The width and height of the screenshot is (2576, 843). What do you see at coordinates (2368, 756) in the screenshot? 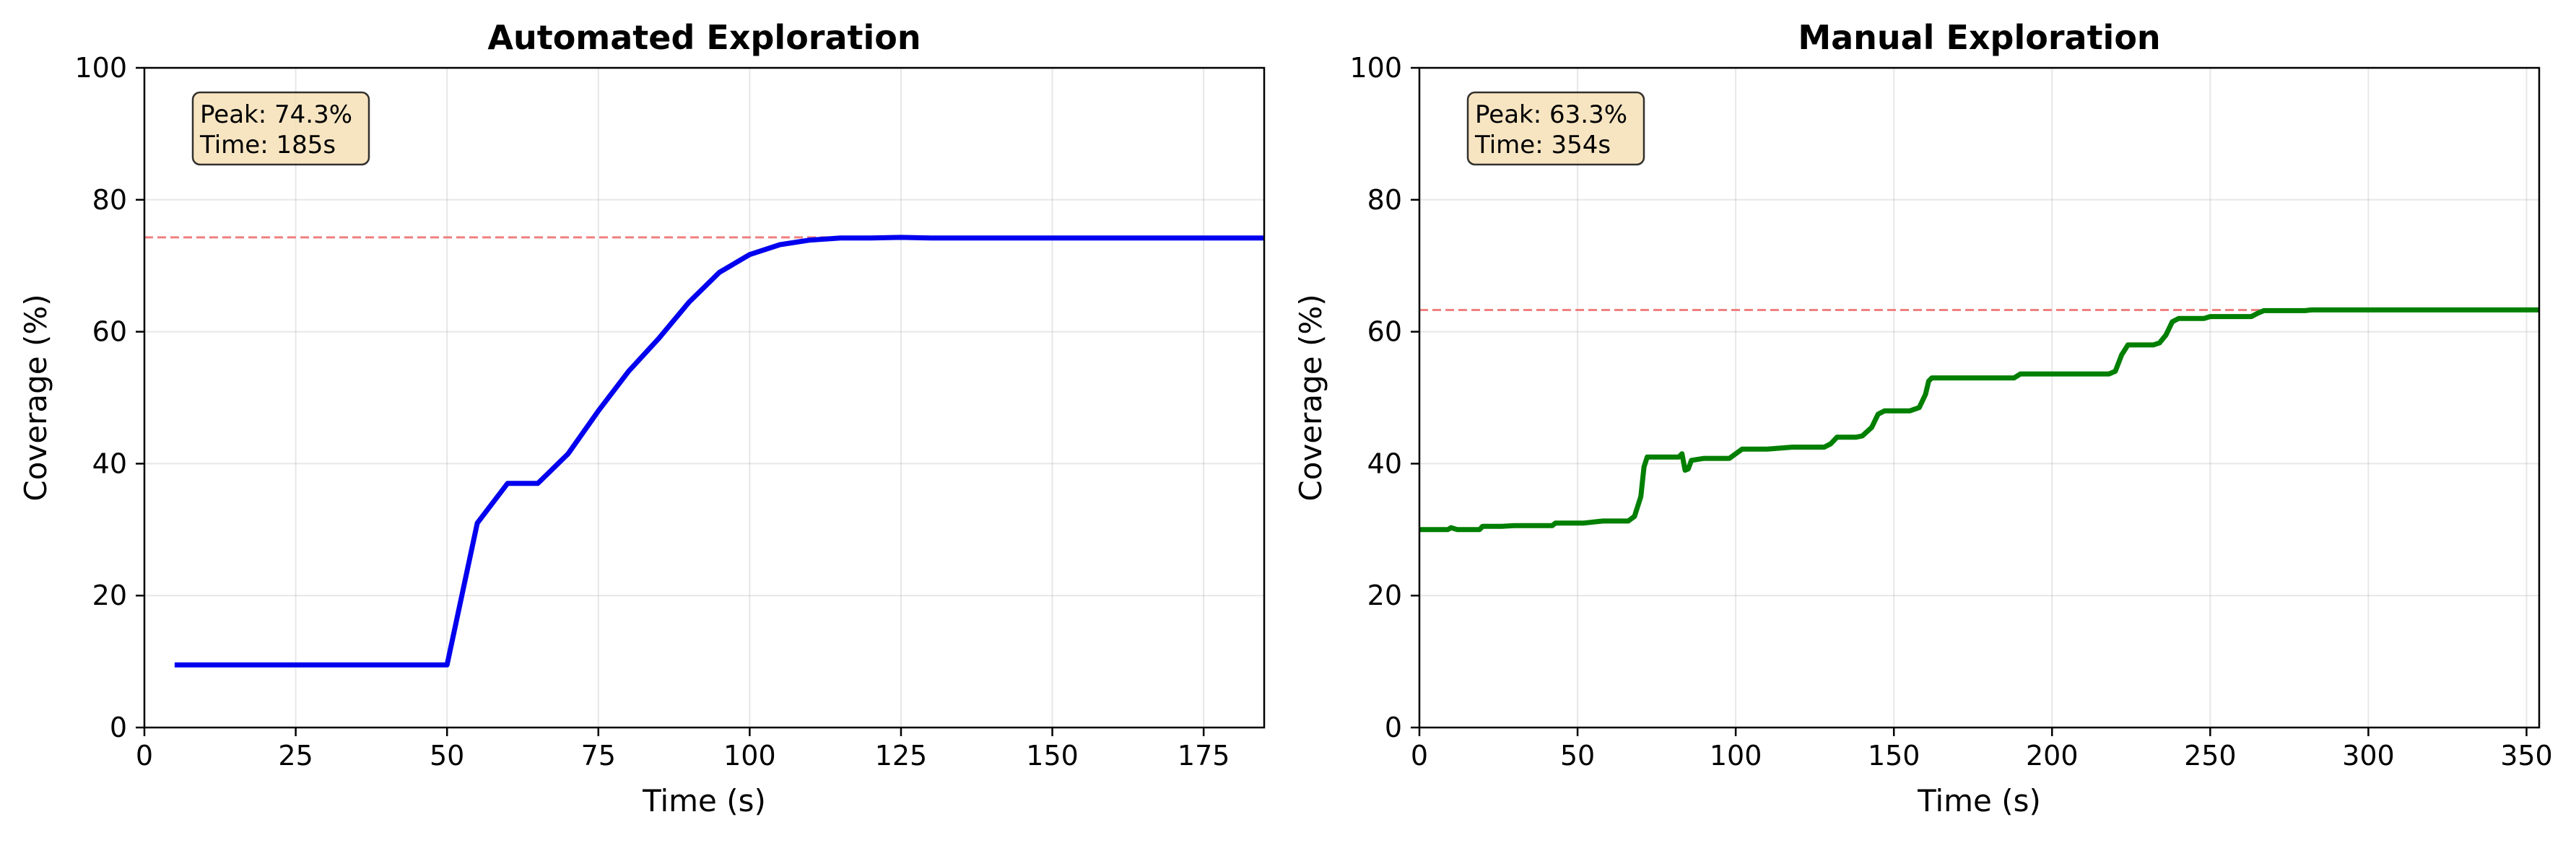
I see `x-tick-label: 300` at bounding box center [2368, 756].